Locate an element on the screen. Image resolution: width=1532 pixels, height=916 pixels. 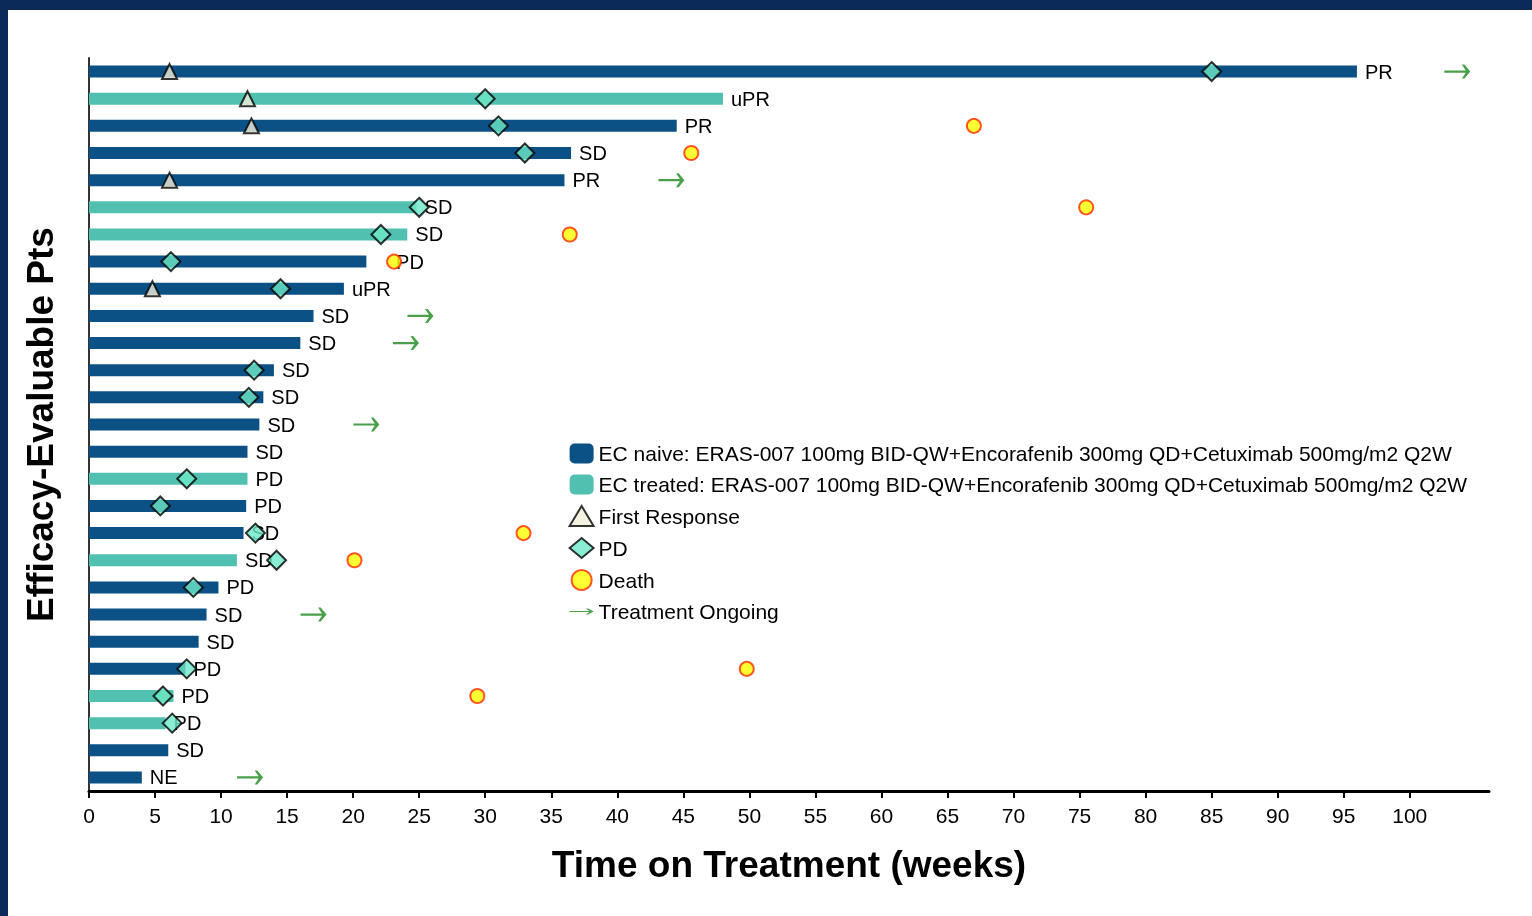
y-axis-title: Efficacy-Evaluable Pts is located at coordinates (40, 424).